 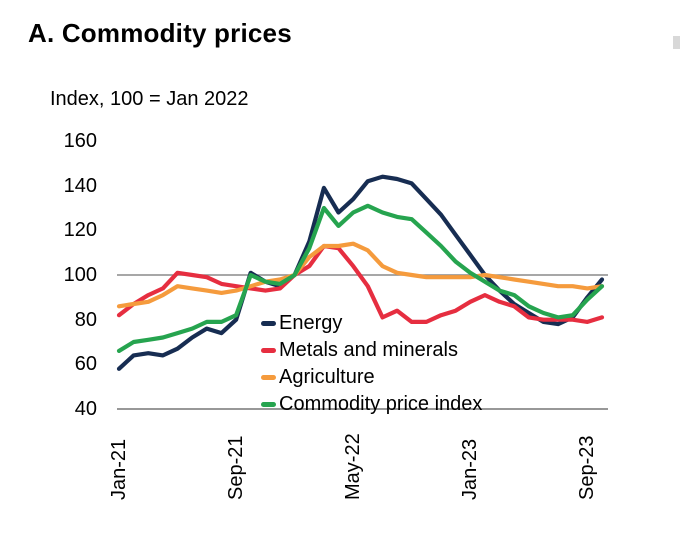 I want to click on adjacent-panel-edge, so click(x=676, y=42).